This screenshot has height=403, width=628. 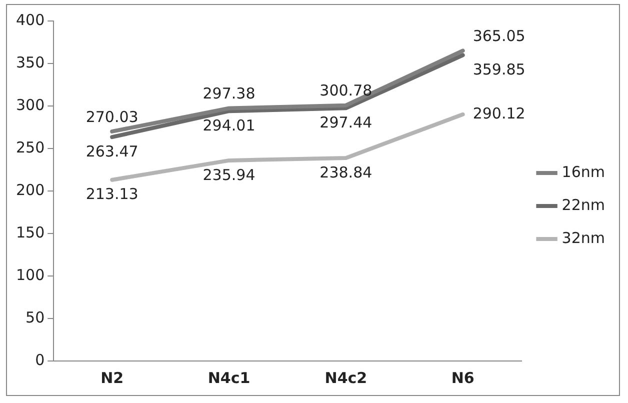 What do you see at coordinates (499, 69) in the screenshot?
I see `data-label: 359.85` at bounding box center [499, 69].